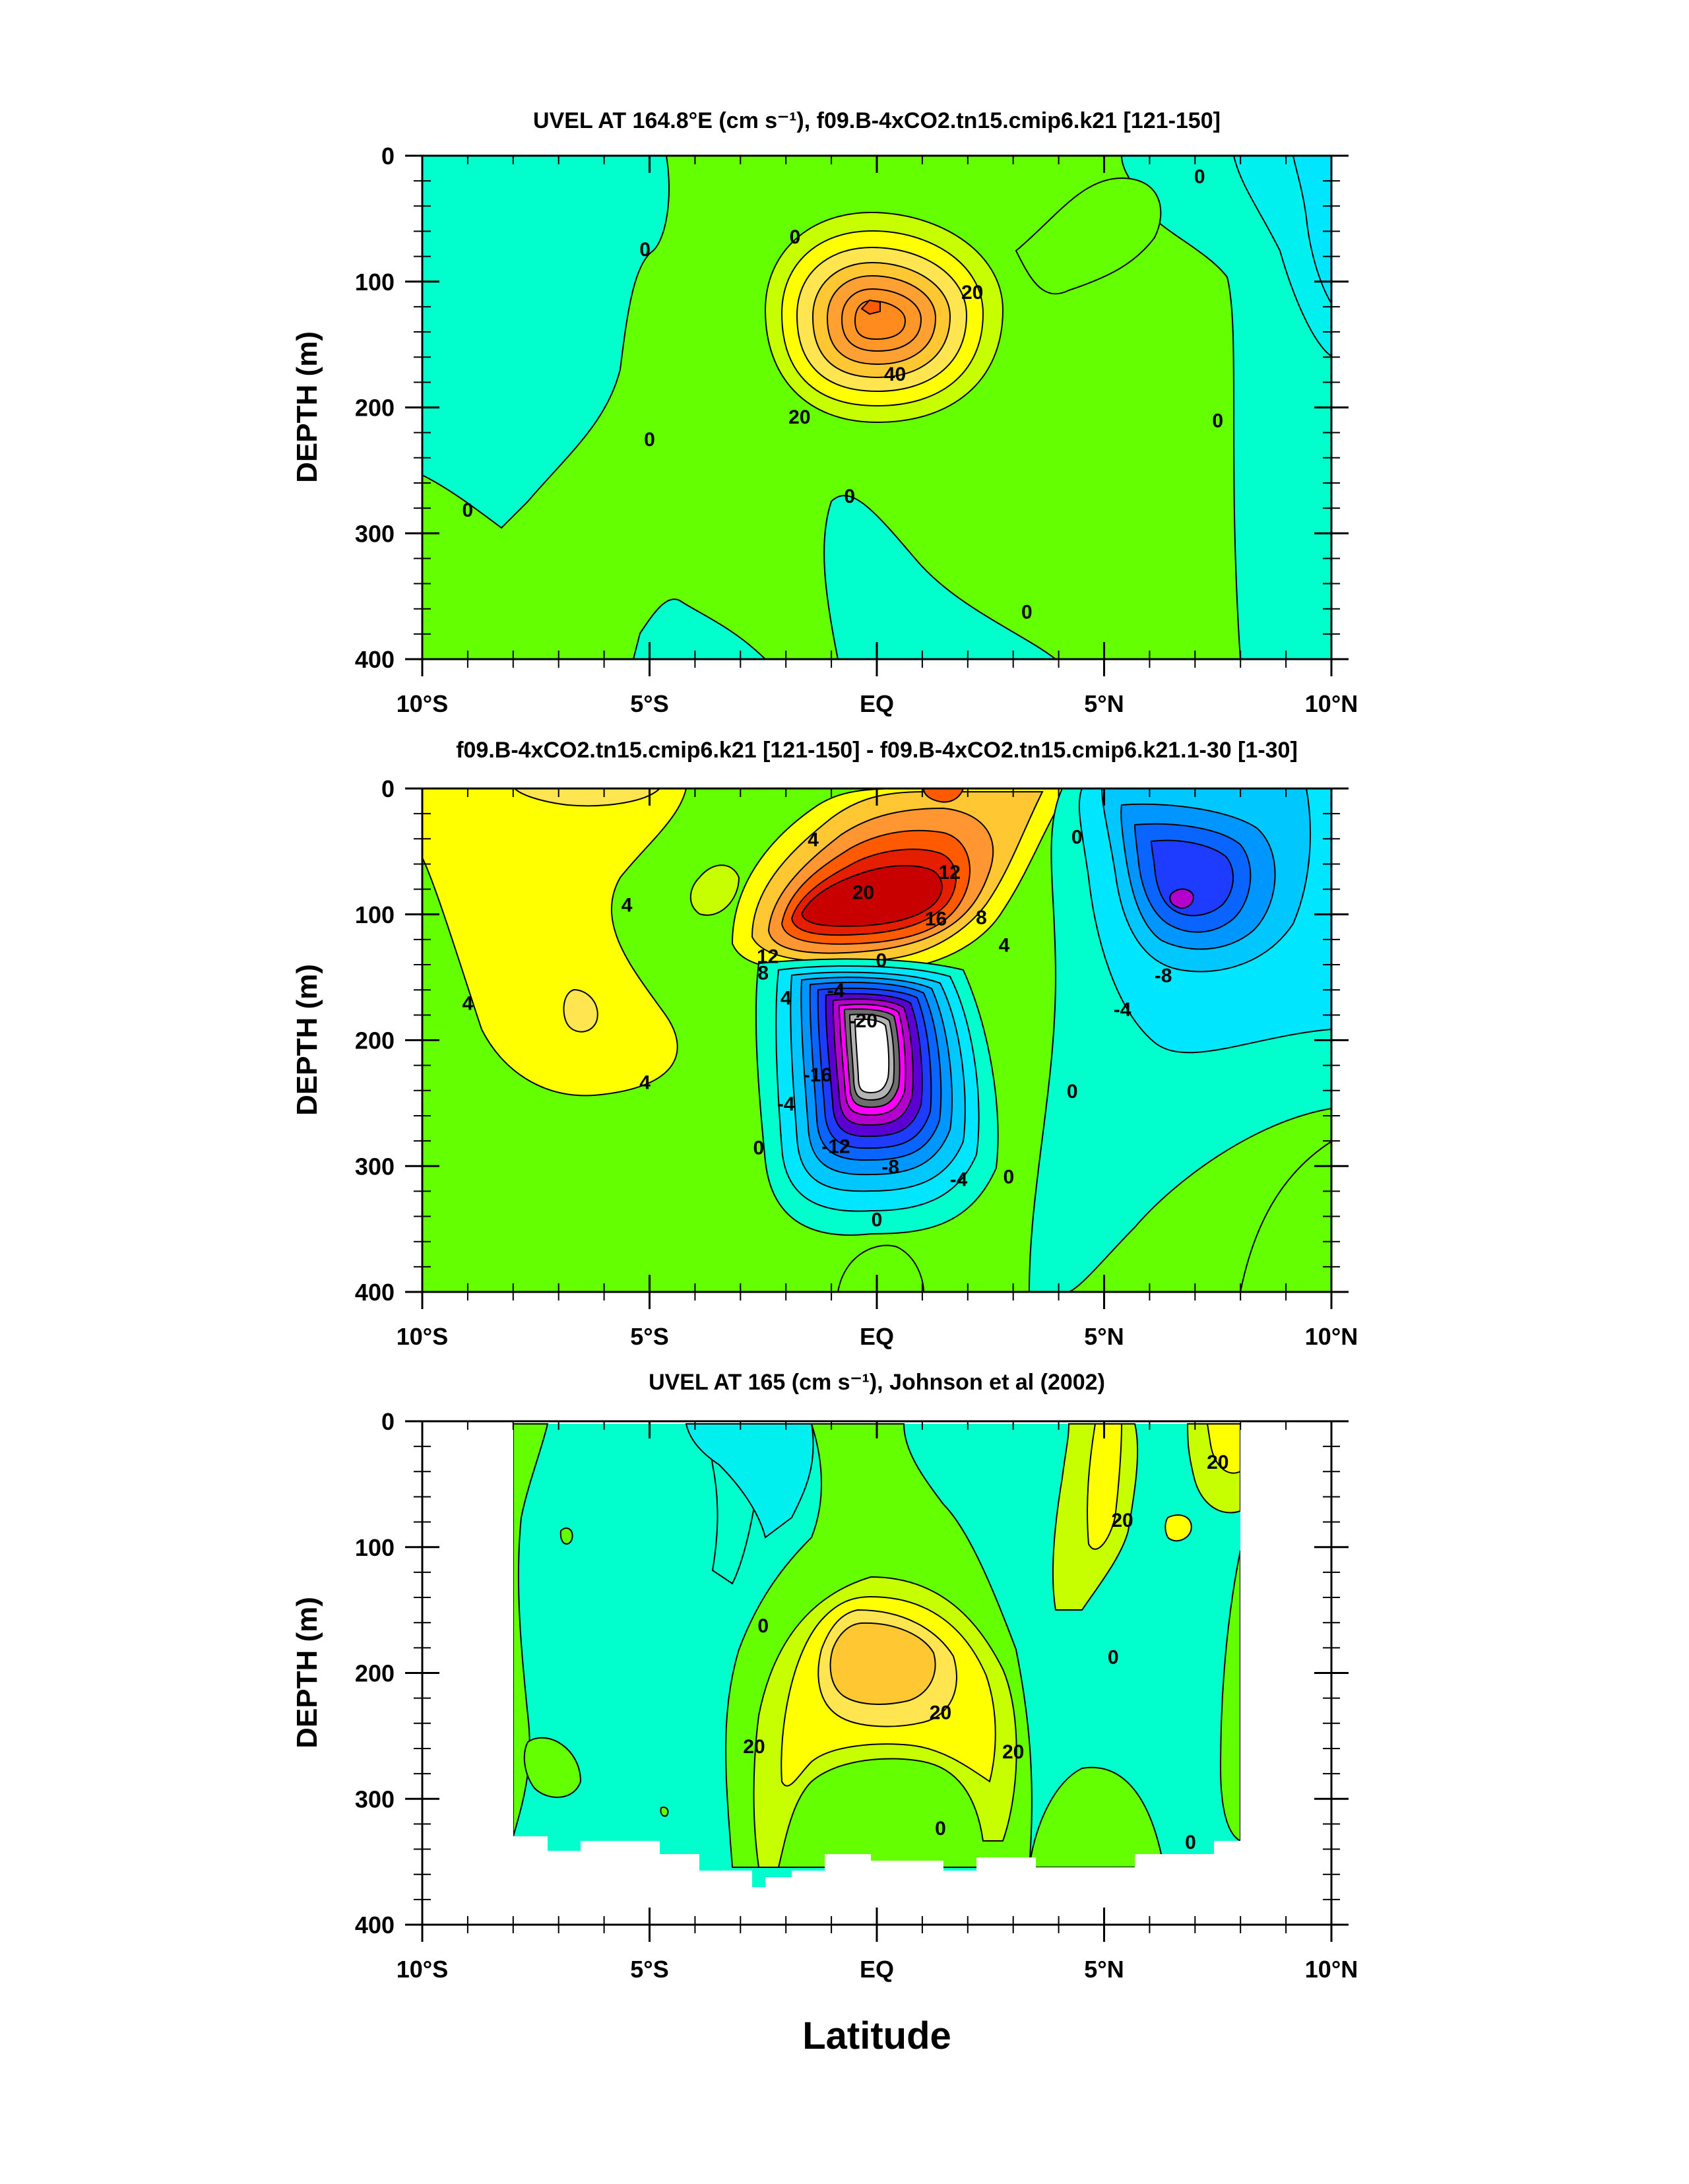 This screenshot has width=1689, height=2184. Describe the element at coordinates (895, 374) in the screenshot. I see `contour-label: 40` at that location.